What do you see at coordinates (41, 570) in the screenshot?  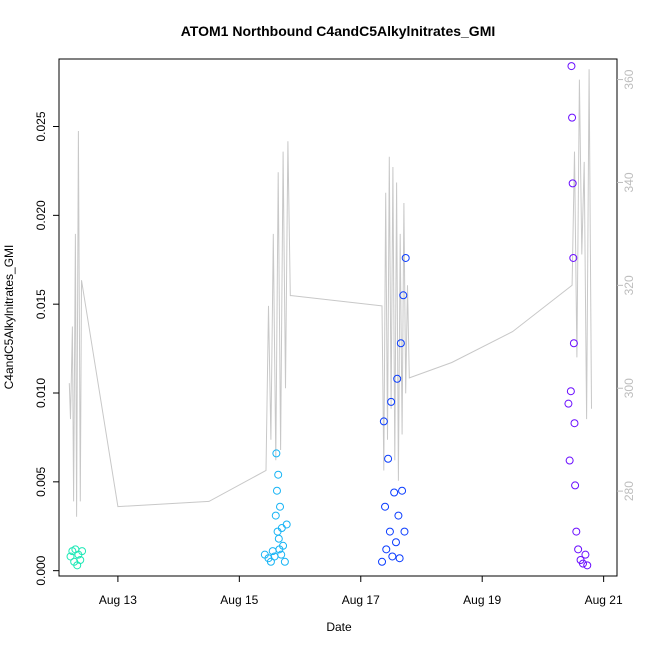 I see `y-tick-label: 0.000` at bounding box center [41, 570].